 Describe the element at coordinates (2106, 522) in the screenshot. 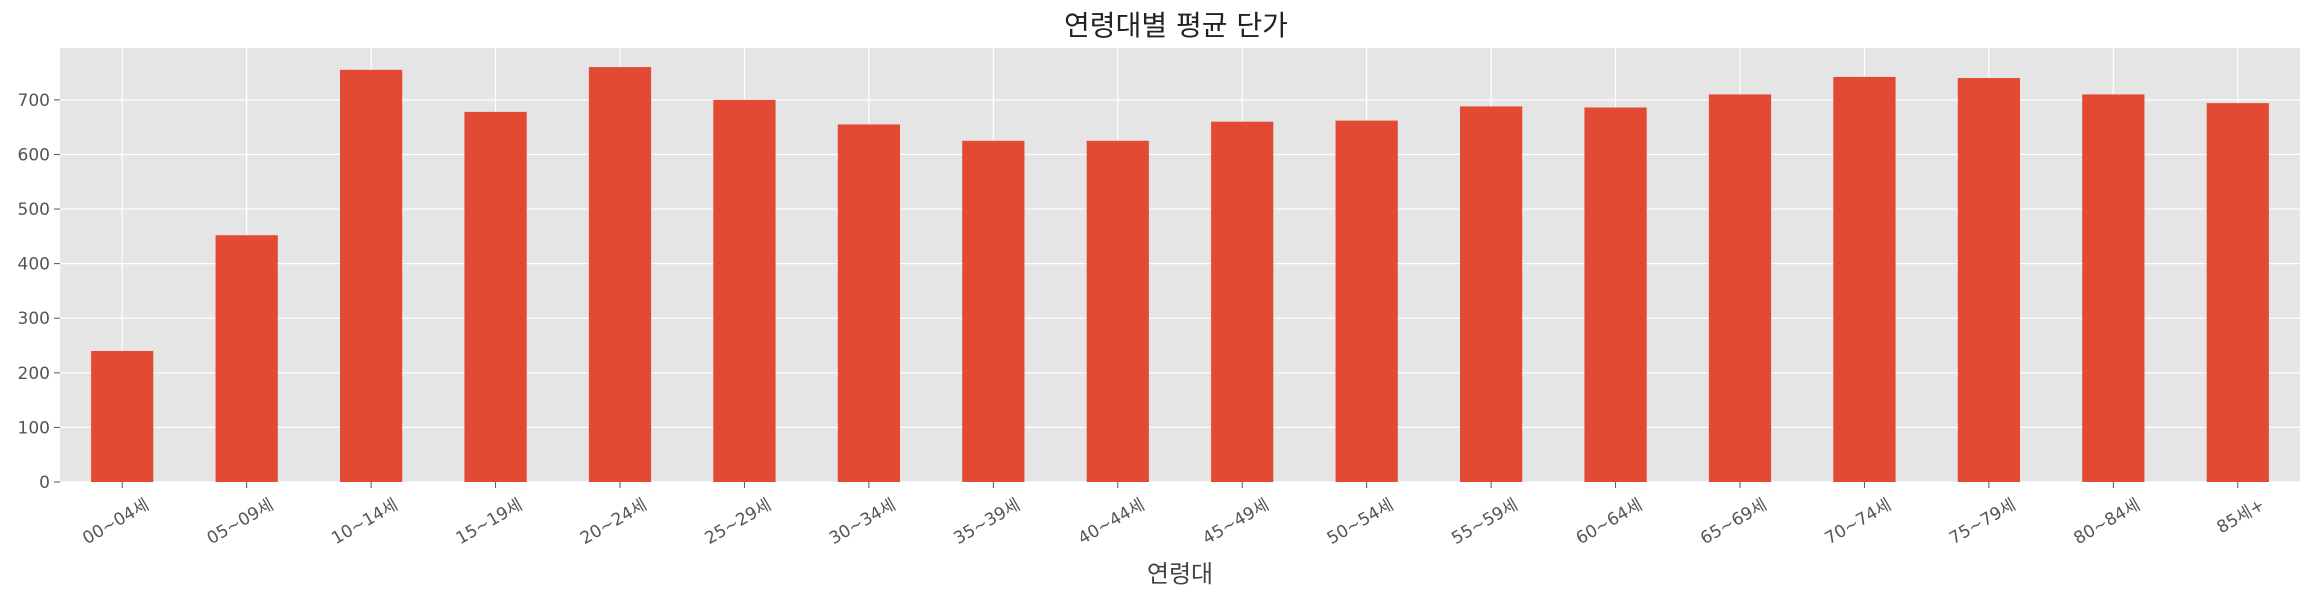

I see `x-tick-label: 80~84세` at that location.